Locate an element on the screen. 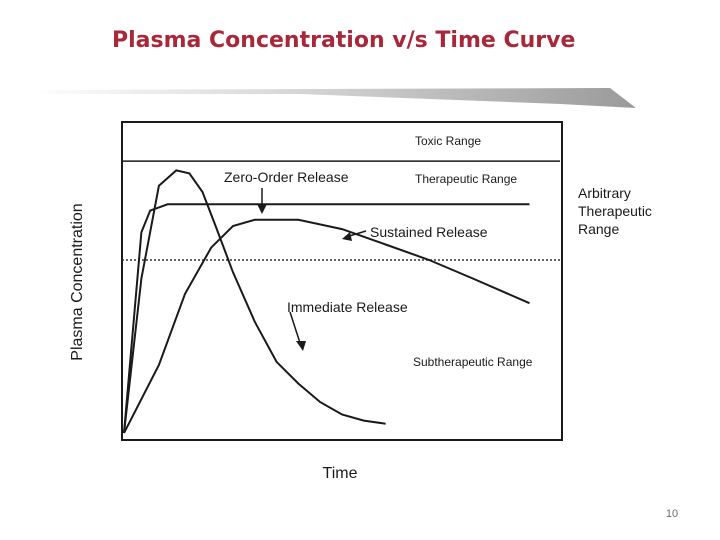 Image resolution: width=720 pixels, height=540 pixels. title-underline-swoosh is located at coordinates (333, 98).